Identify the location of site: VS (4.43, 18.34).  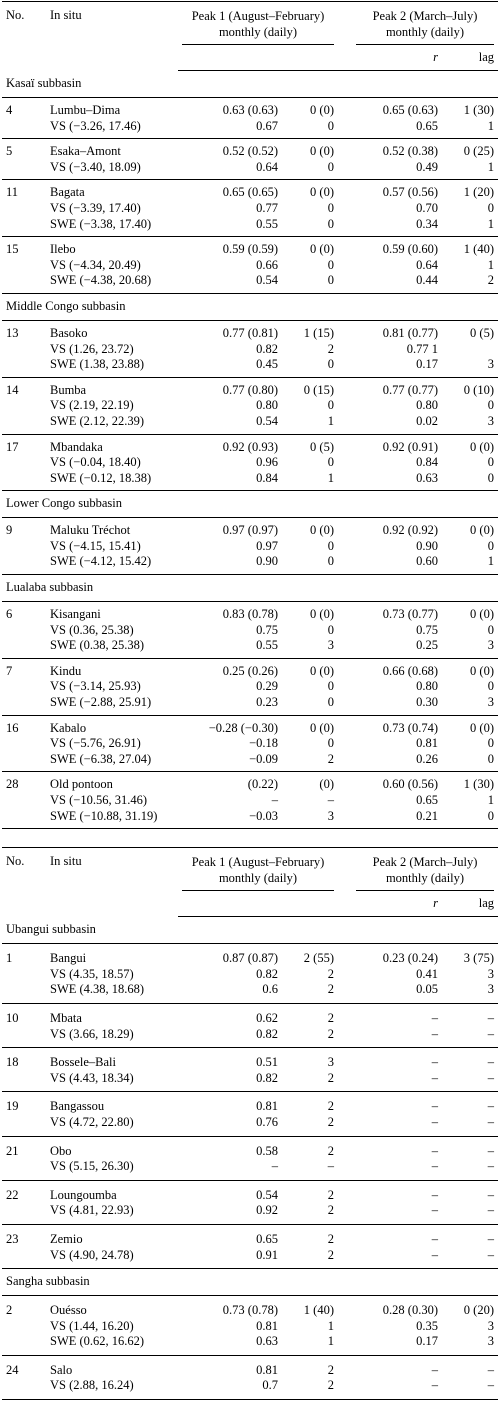
(92, 1077).